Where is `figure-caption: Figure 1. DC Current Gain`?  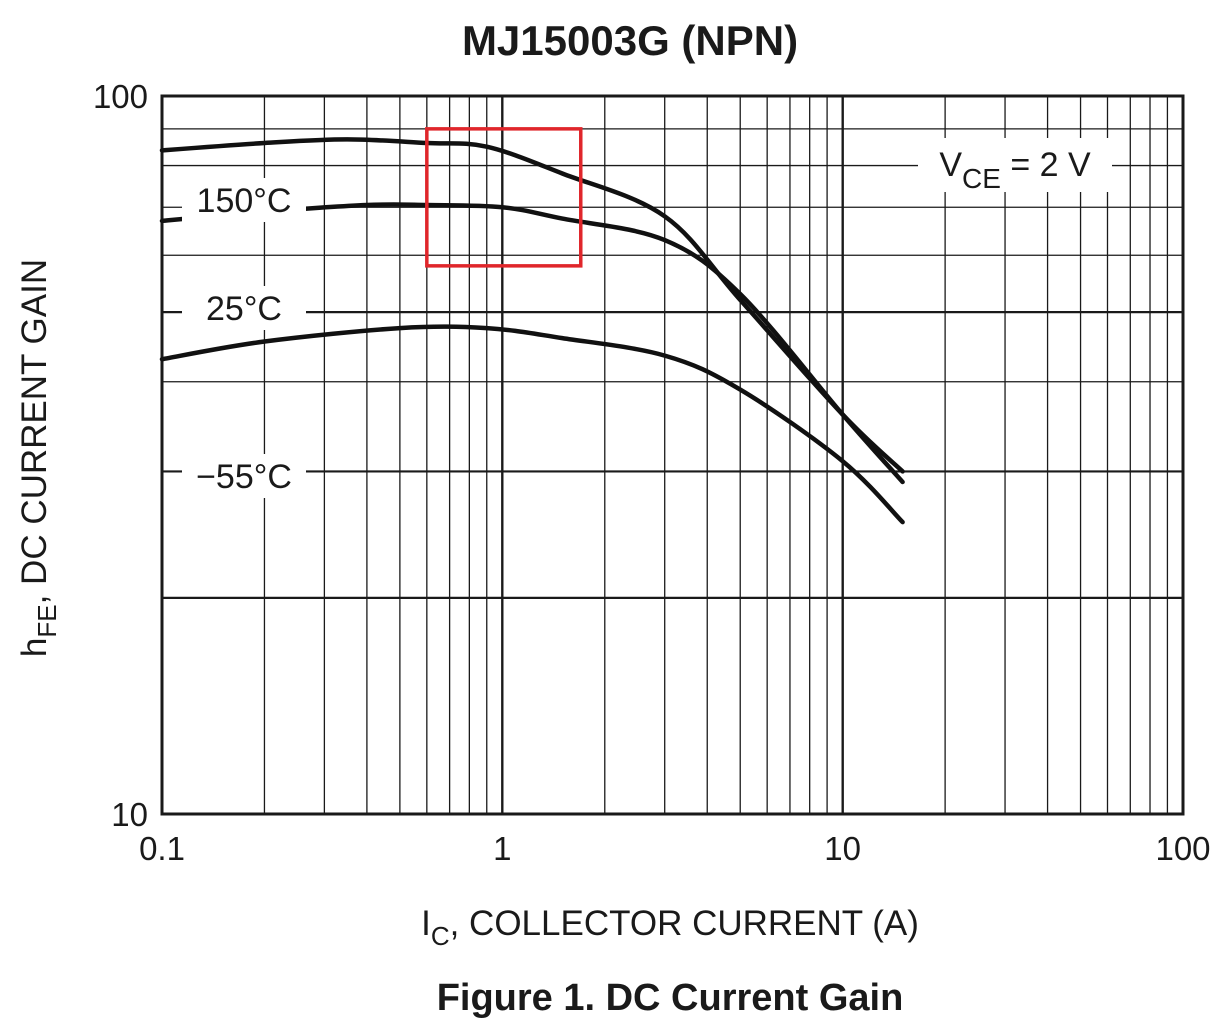 figure-caption: Figure 1. DC Current Gain is located at coordinates (670, 998).